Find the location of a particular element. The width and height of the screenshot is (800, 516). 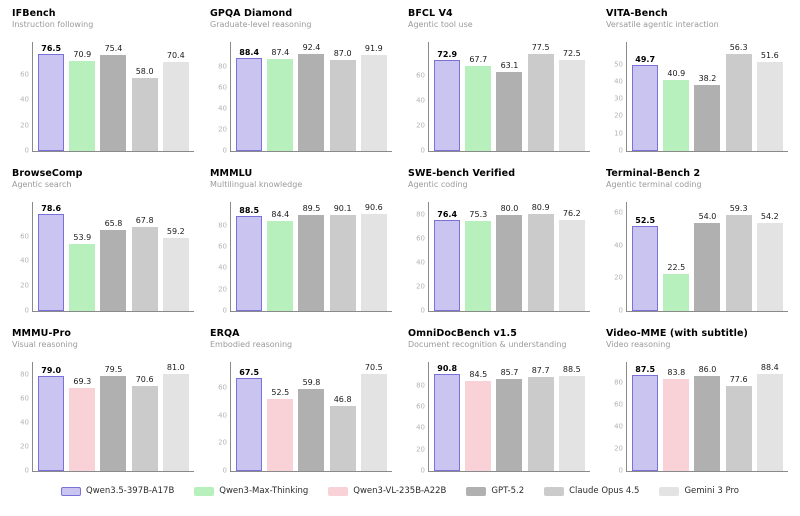

chart-title: SWE-bench Verified is located at coordinates (462, 173).